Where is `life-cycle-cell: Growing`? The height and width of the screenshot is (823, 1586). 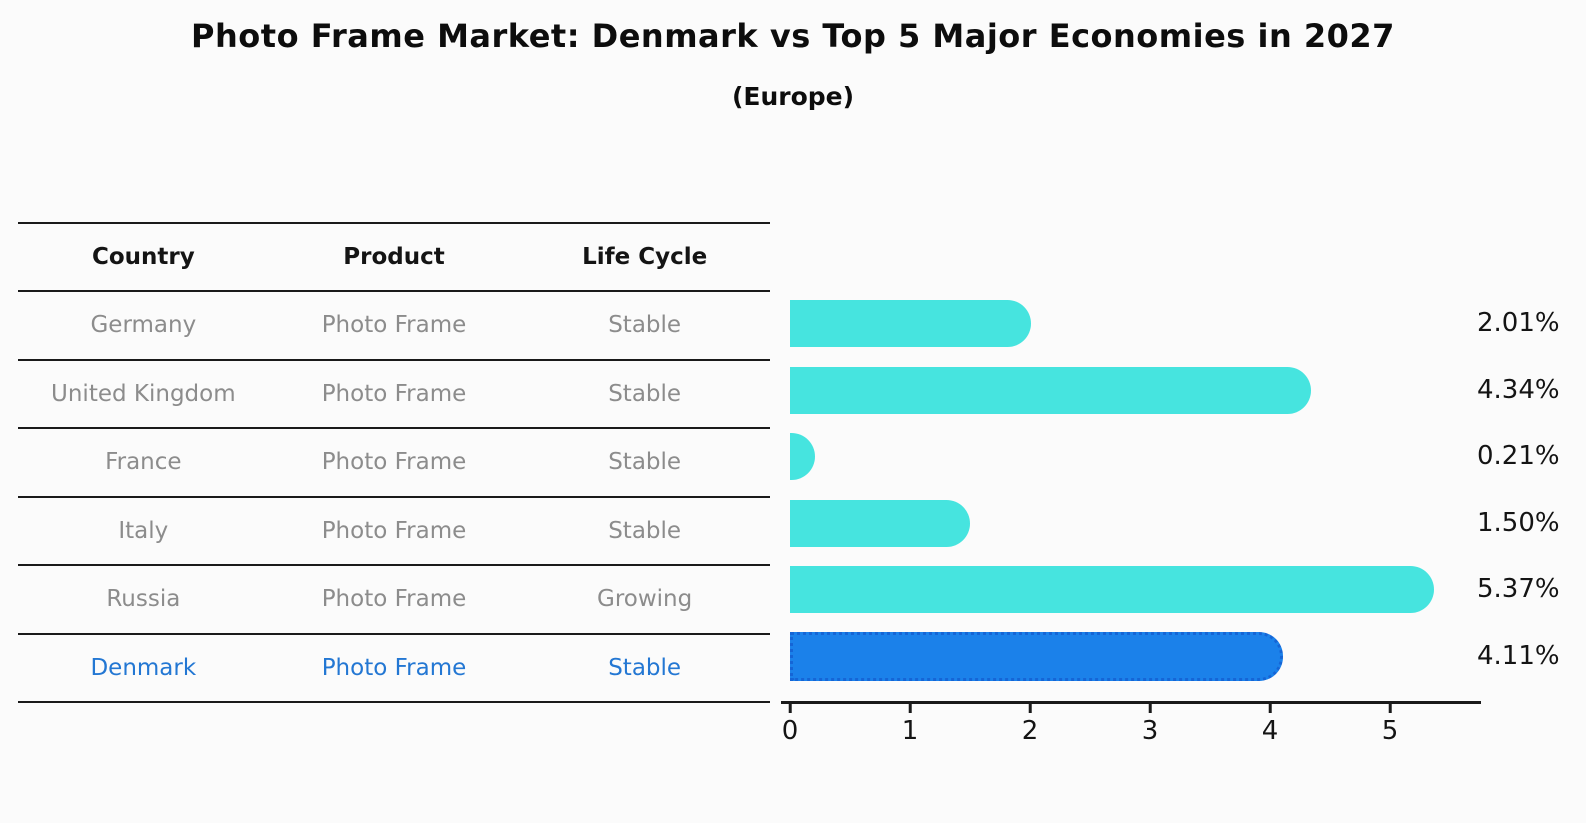 life-cycle-cell: Growing is located at coordinates (645, 599).